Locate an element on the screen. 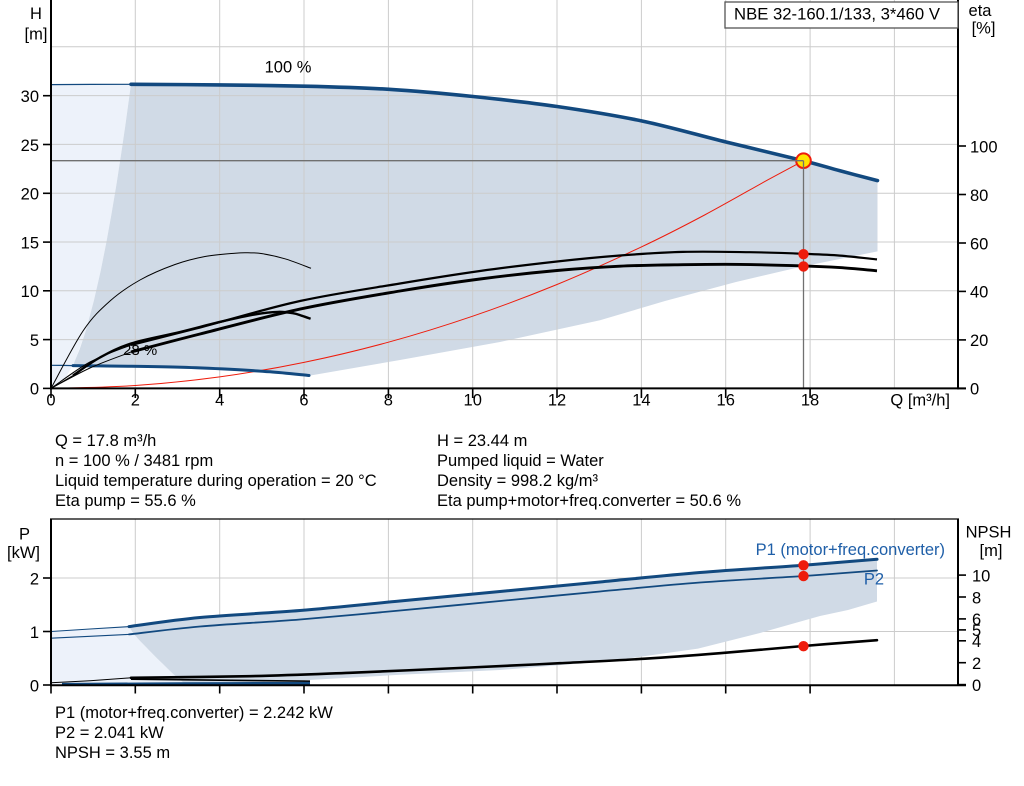 Image resolution: width=1024 pixels, height=786 pixels. svg-text: Eta pump = 55.6 % is located at coordinates (125, 501).